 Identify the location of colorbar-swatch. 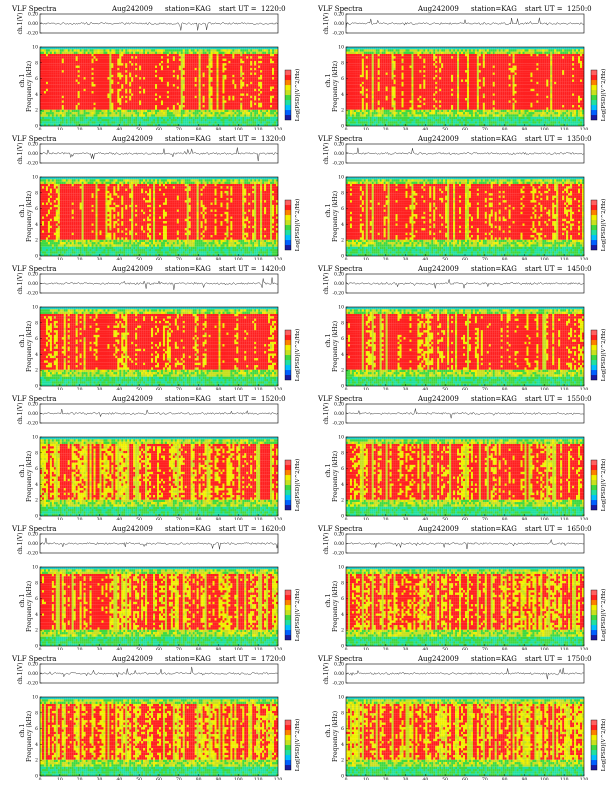
(288, 73).